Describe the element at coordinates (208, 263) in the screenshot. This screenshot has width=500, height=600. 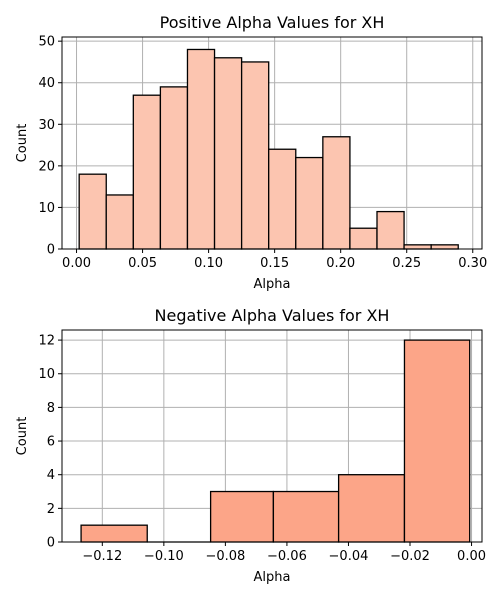
I see `x-tick-label: 0.10` at that location.